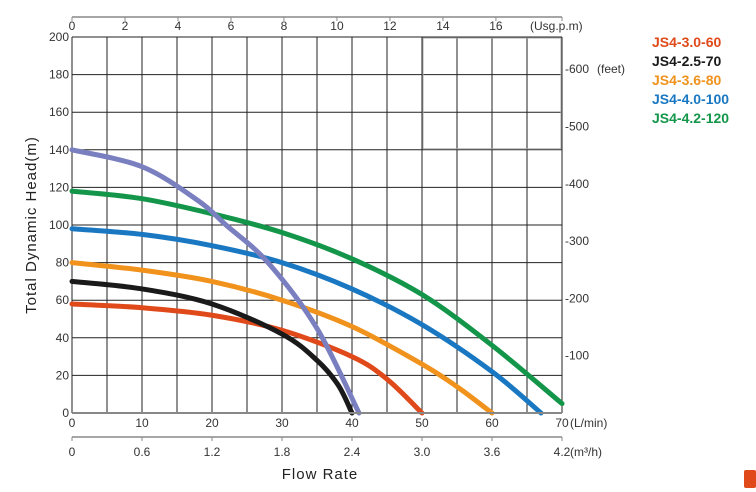  What do you see at coordinates (72, 452) in the screenshot?
I see `bottom2-tick-label: 0` at bounding box center [72, 452].